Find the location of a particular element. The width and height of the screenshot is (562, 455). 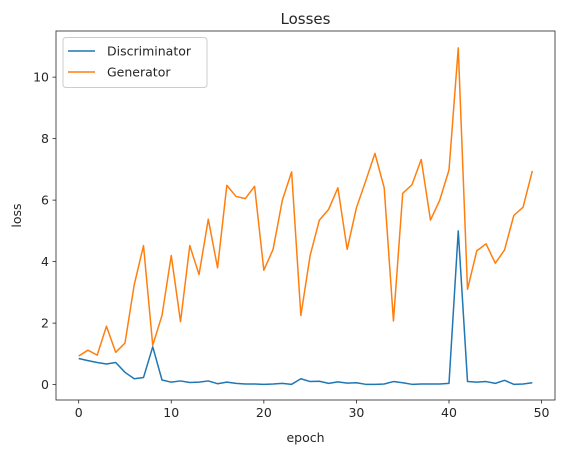

legend-label-discriminator: Discriminator is located at coordinates (149, 51).